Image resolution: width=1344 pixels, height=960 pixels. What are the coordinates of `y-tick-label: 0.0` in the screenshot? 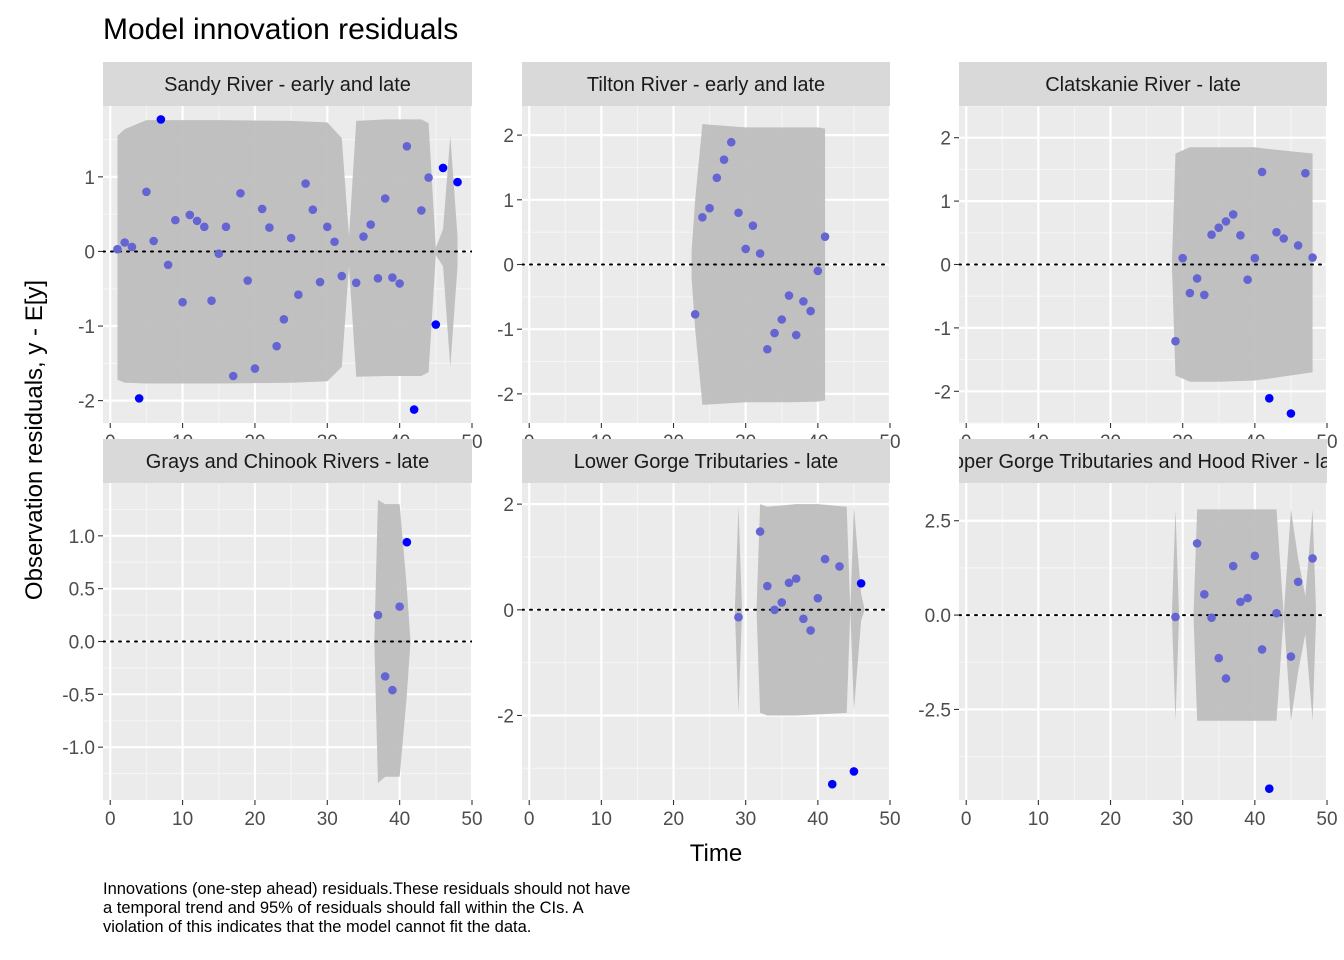 It's located at (938, 616).